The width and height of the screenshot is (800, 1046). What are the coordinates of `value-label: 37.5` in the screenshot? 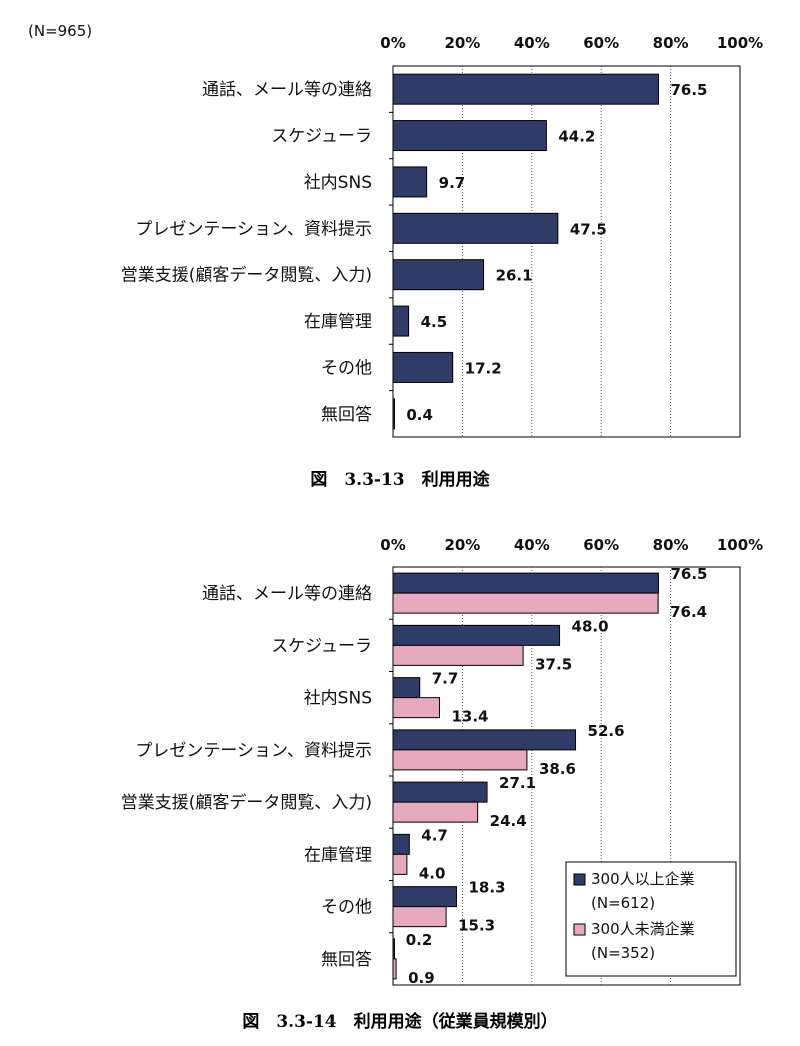 It's located at (553, 664).